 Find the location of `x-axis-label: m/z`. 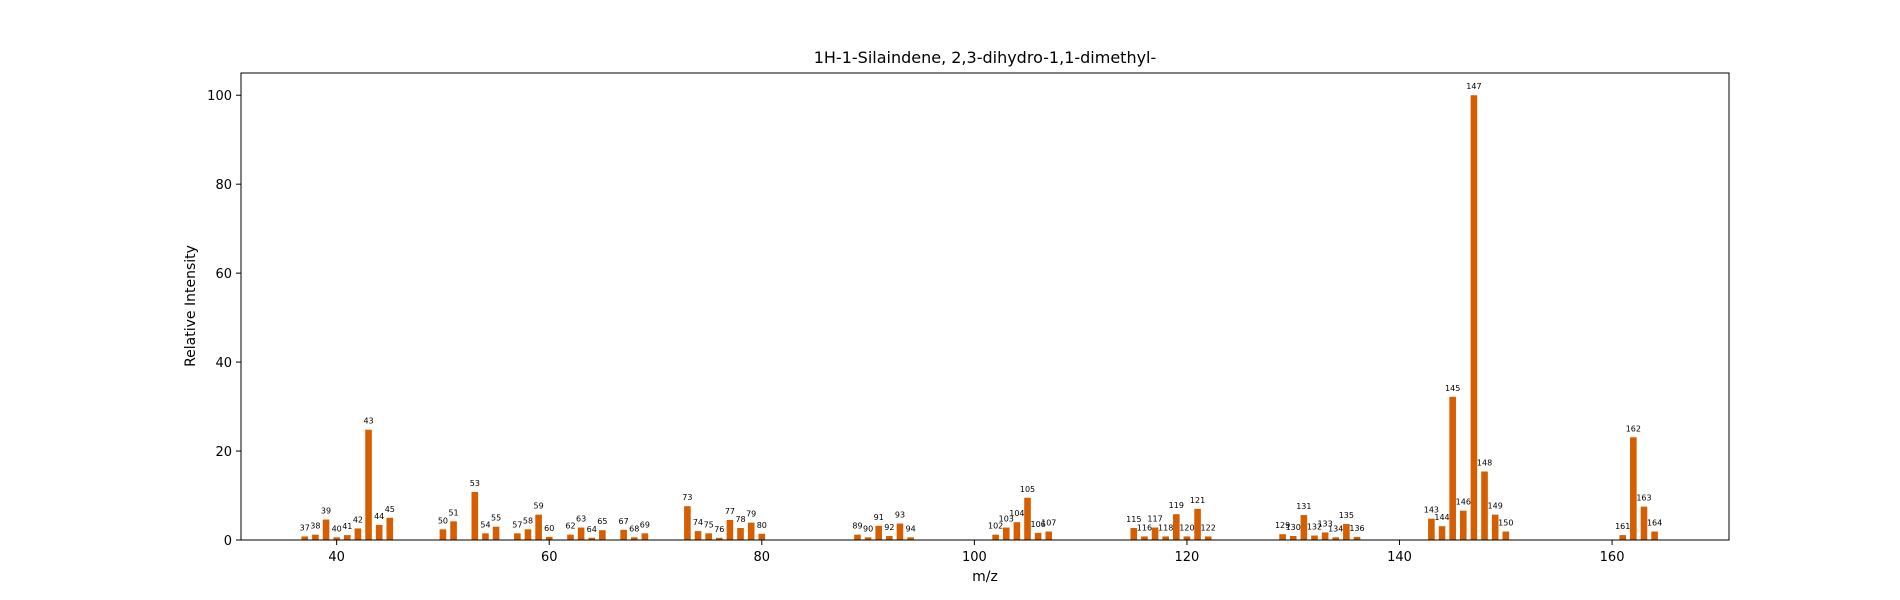

x-axis-label: m/z is located at coordinates (985, 577).